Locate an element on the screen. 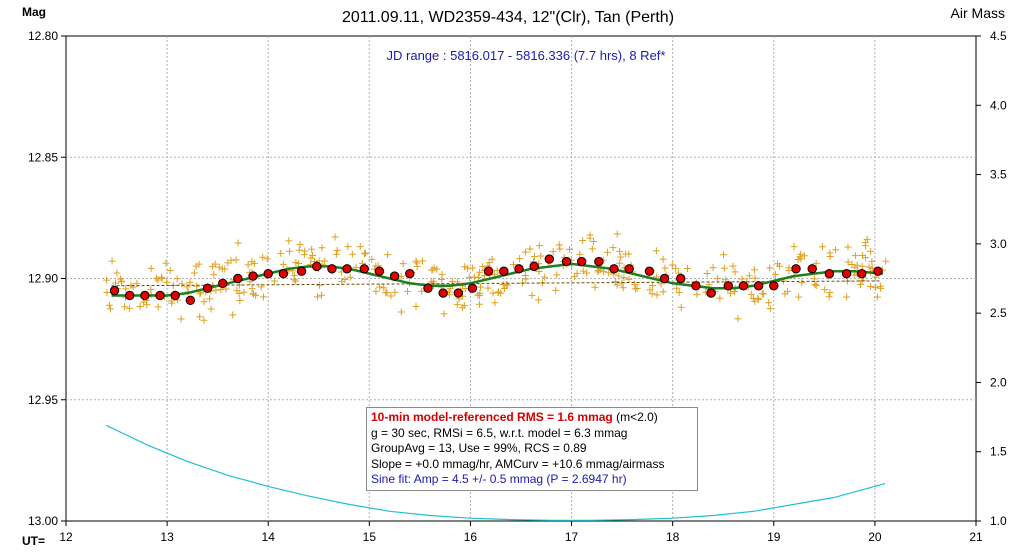 Image resolution: width=1020 pixels, height=557 pixels. y-tick-label-right: 4.5 is located at coordinates (998, 36).